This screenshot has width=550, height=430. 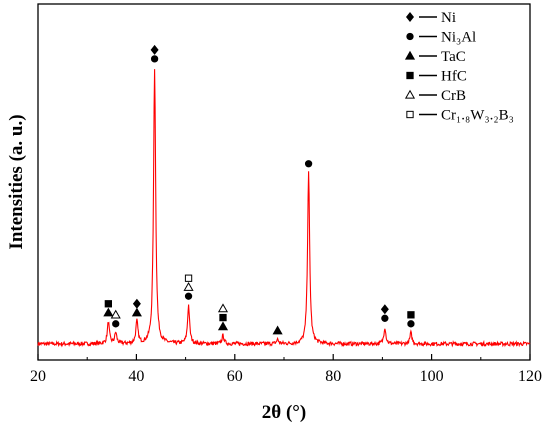 What do you see at coordinates (16, 181) in the screenshot?
I see `y-axis-label: Intensities (a. u.)` at bounding box center [16, 181].